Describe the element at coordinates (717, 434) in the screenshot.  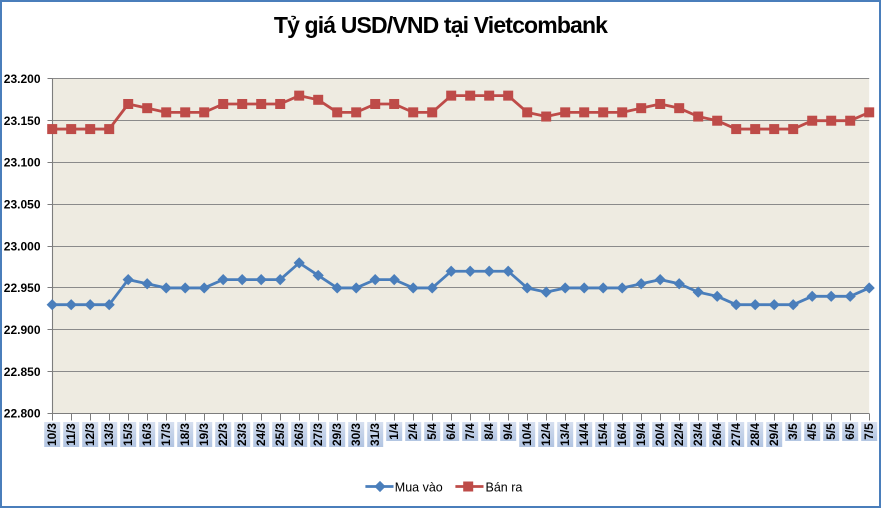
I see `svg-text: 26/4` at that location.